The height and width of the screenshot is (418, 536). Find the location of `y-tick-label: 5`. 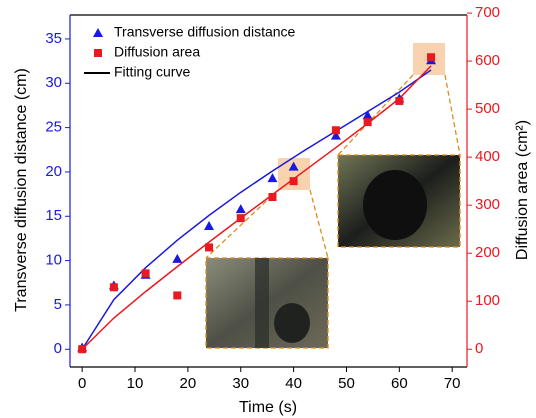

y-tick-label: 5 is located at coordinates (58, 304).